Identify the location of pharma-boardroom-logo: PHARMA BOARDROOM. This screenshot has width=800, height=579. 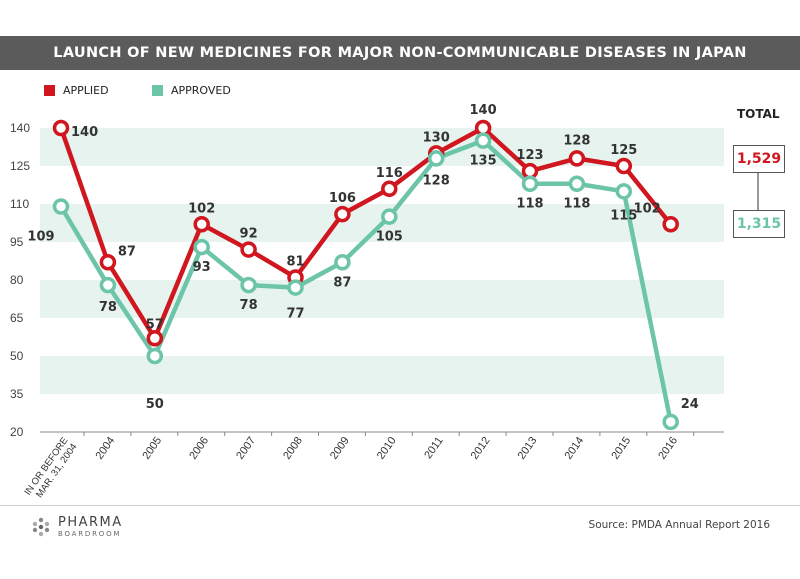
(76, 527).